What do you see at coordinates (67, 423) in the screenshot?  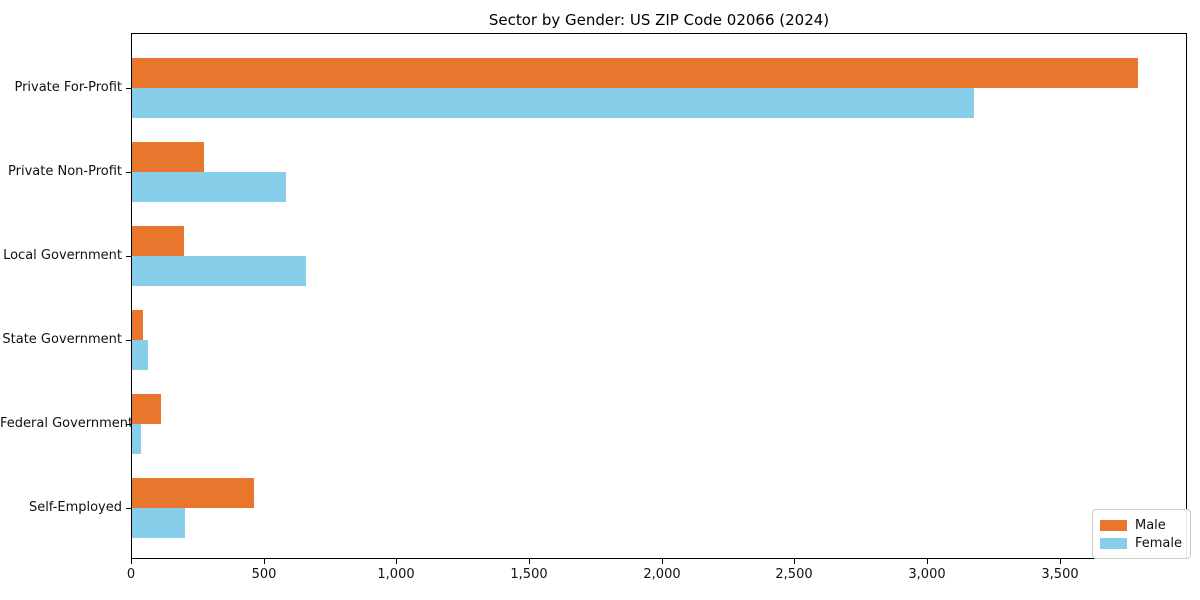 I see `category-label: Federal Government` at bounding box center [67, 423].